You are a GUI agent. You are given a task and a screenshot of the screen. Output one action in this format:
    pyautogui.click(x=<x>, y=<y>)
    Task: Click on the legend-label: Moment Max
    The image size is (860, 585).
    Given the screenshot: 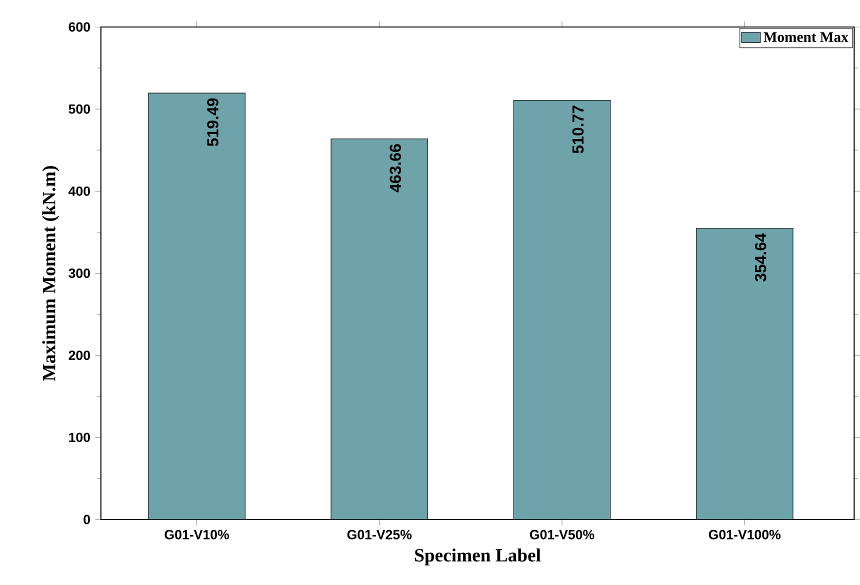 What is the action you would take?
    pyautogui.click(x=806, y=37)
    